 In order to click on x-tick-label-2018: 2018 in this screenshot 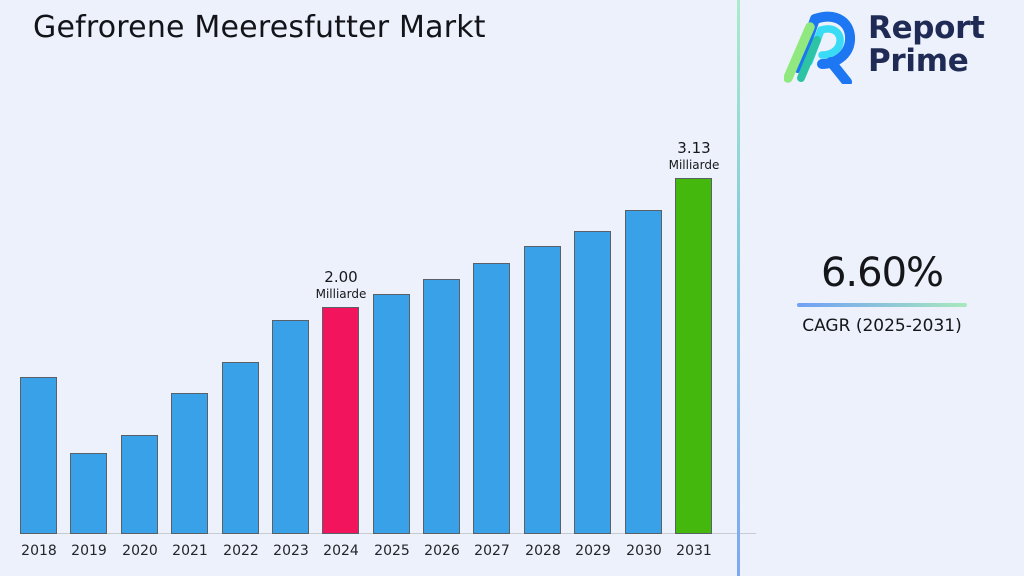, I will do `click(39, 551)`.